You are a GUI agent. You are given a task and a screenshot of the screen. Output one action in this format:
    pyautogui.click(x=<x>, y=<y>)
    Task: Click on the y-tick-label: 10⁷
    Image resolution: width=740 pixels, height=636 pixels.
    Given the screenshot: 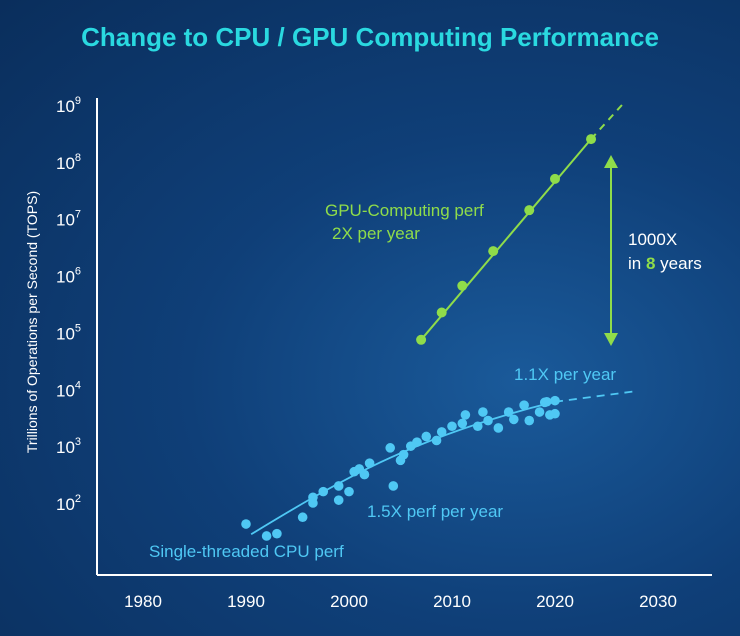 What is the action you would take?
    pyautogui.click(x=68, y=219)
    